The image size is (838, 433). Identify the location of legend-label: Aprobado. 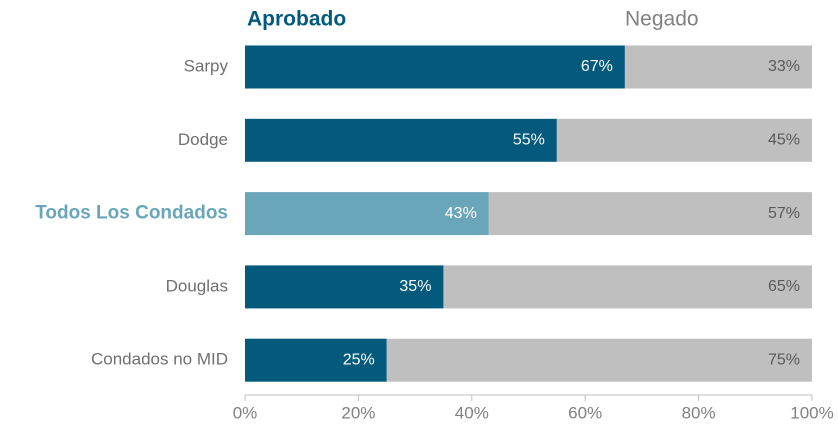
(296, 19).